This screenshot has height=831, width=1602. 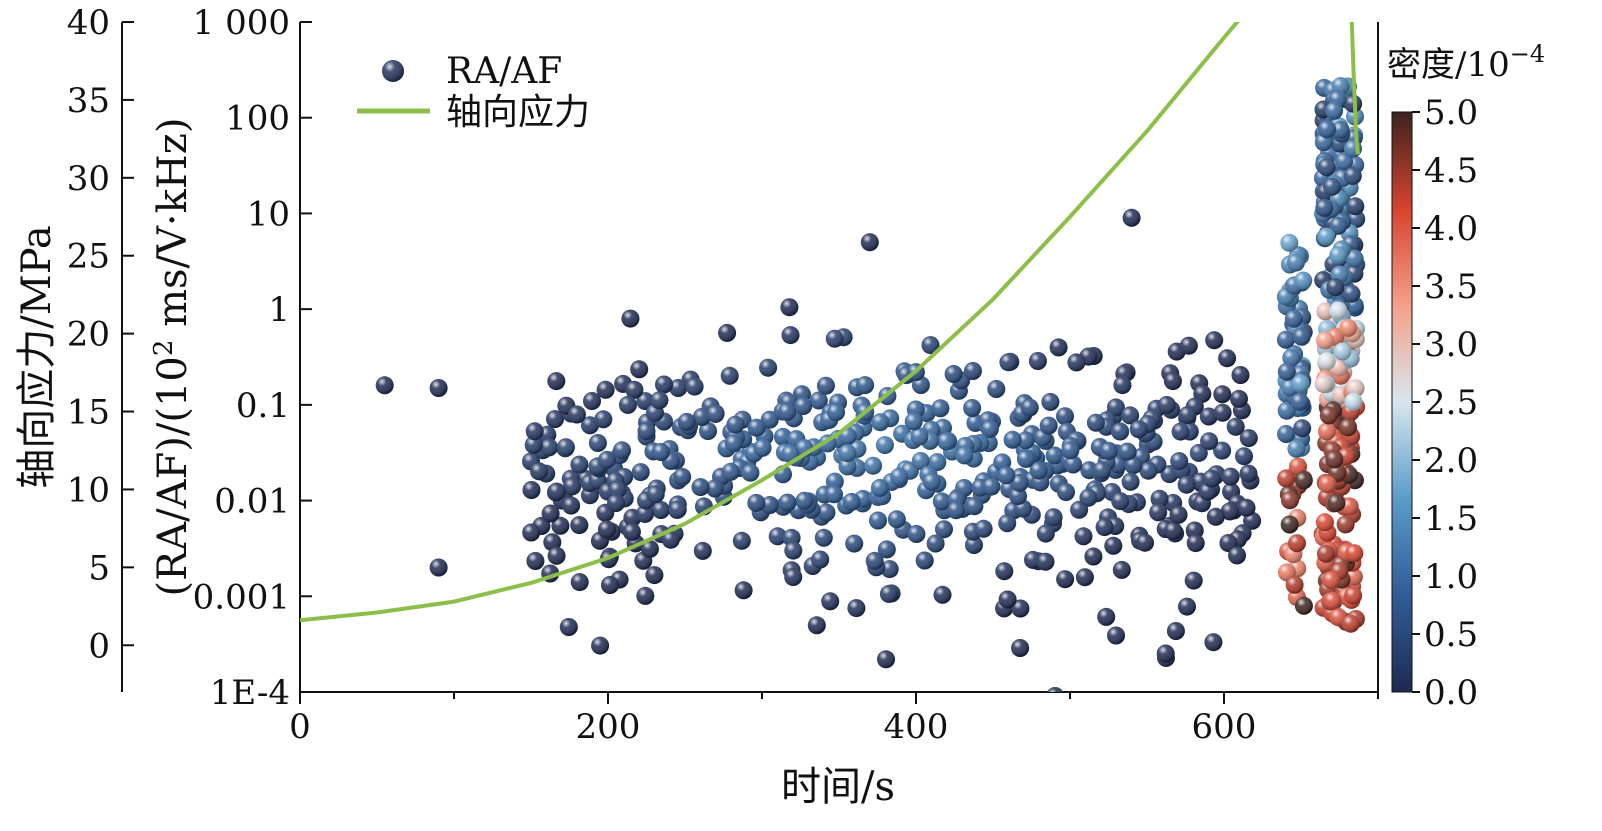 I want to click on y-axis-left: 0 5 10 15 20 25 30 35 40, so click(x=100, y=334).